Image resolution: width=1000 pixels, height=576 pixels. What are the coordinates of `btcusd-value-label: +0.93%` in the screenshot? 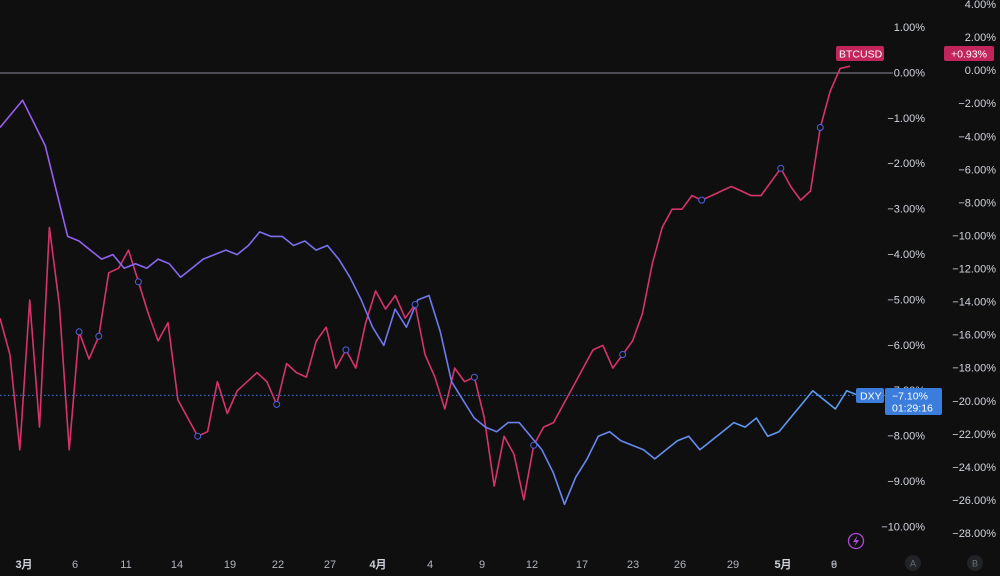 It's located at (969, 55).